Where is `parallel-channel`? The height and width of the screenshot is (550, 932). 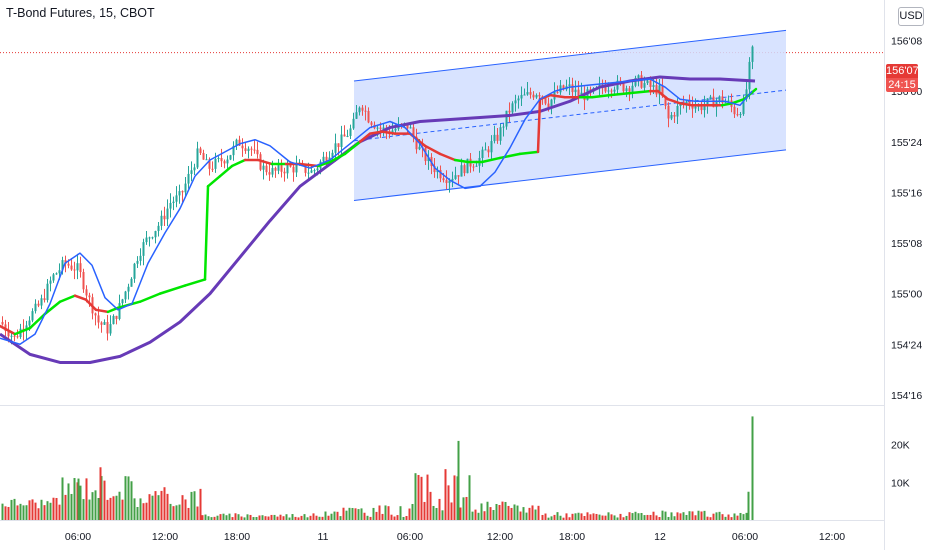
parallel-channel is located at coordinates (570, 115).